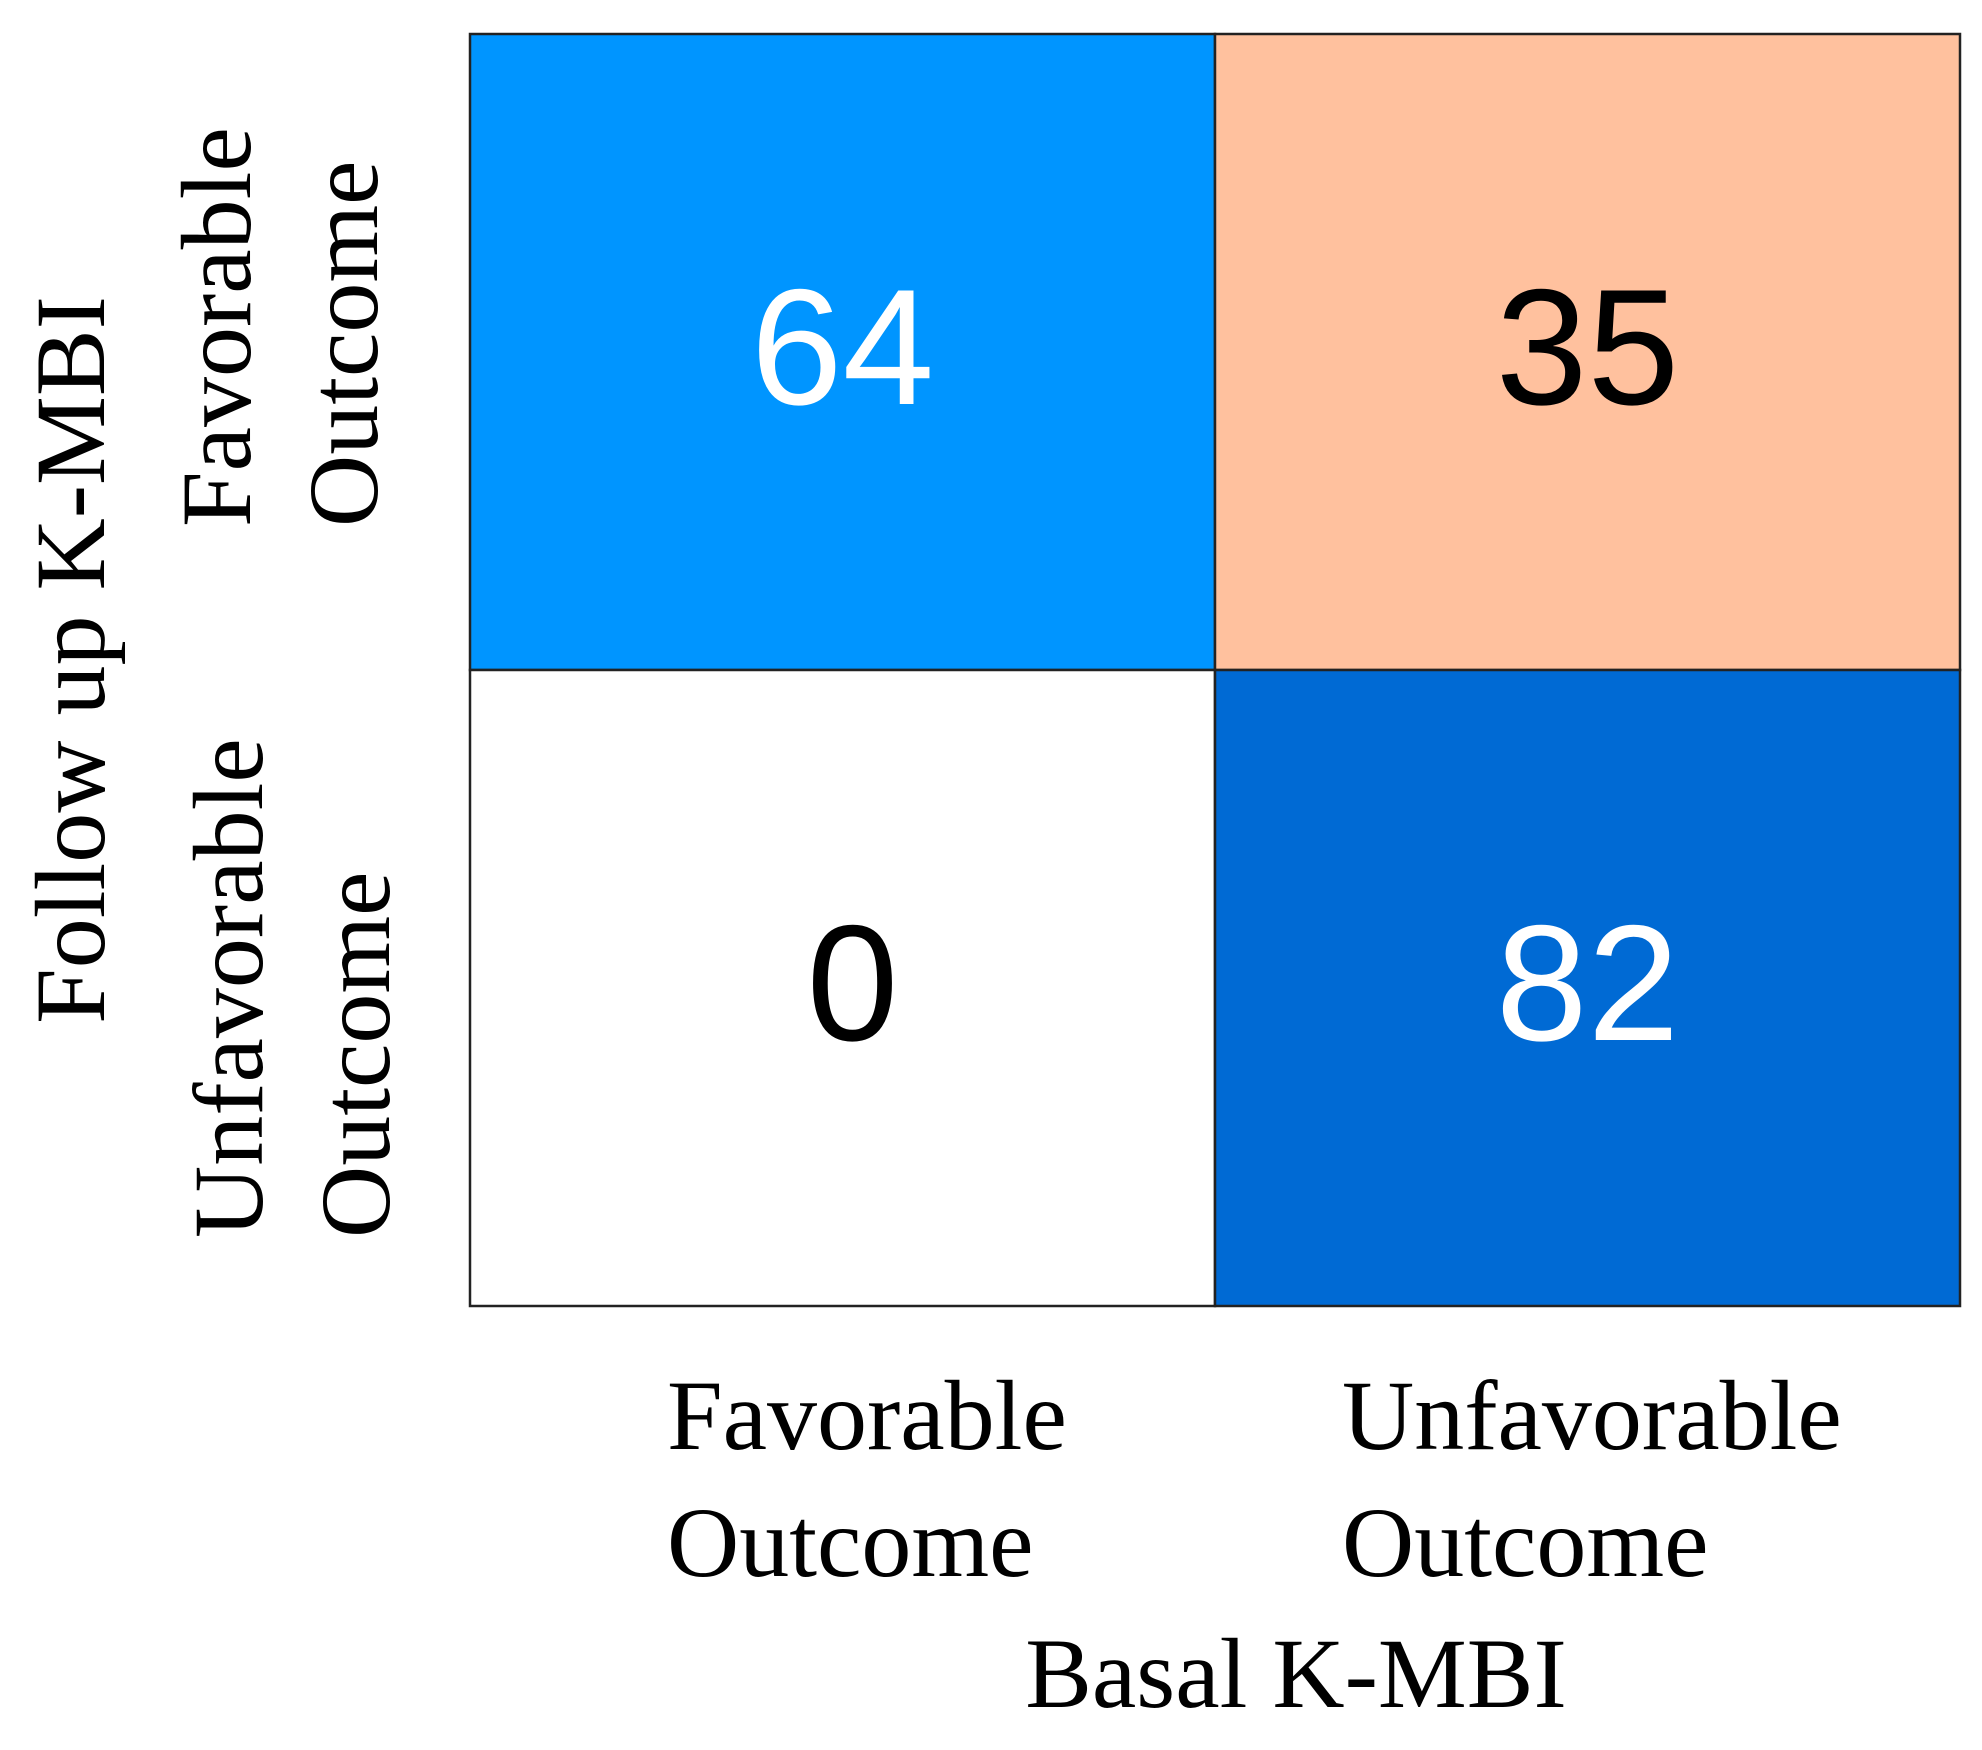 Image resolution: width=1982 pixels, height=1750 pixels. What do you see at coordinates (853, 983) in the screenshot?
I see `cell-value-label: 0` at bounding box center [853, 983].